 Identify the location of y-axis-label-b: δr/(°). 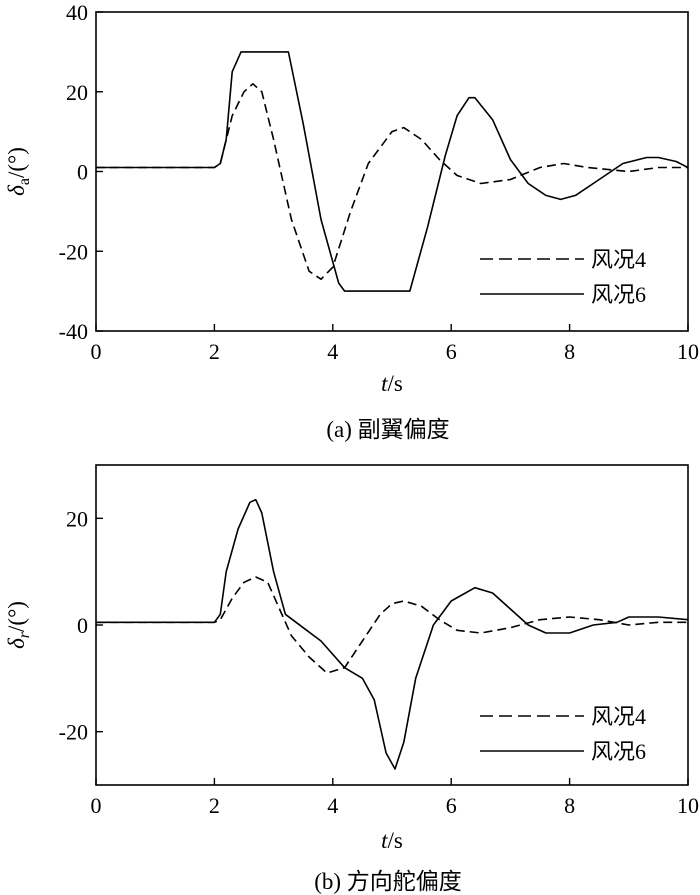
(18, 625).